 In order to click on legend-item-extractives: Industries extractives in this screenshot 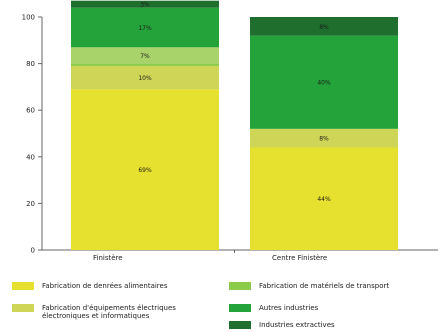, I will do `click(282, 325)`.